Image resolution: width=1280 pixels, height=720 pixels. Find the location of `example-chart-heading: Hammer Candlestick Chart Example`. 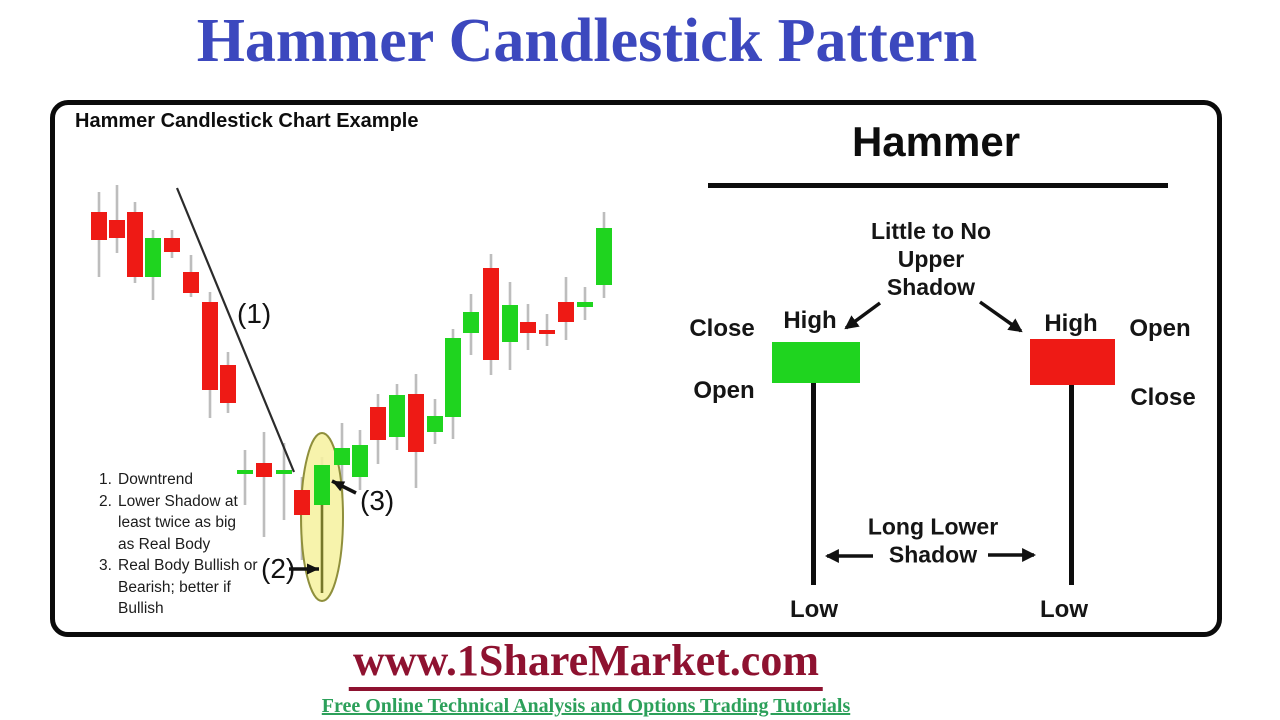

example-chart-heading: Hammer Candlestick Chart Example is located at coordinates (247, 121).